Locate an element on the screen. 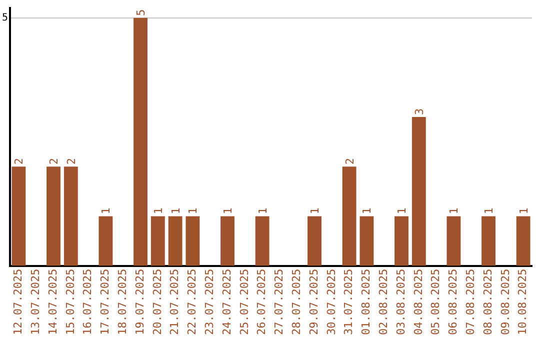 The height and width of the screenshot is (340, 540). x-tick-label: 22.07.2025 is located at coordinates (192, 302).